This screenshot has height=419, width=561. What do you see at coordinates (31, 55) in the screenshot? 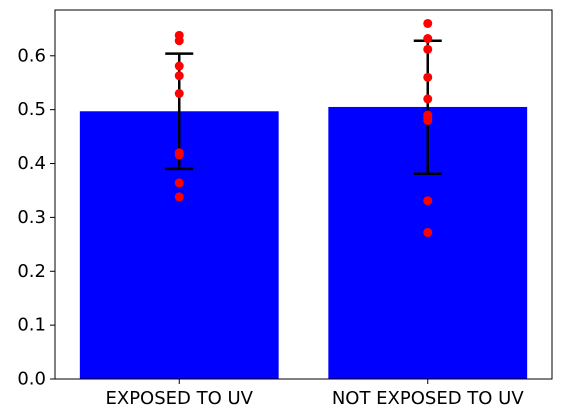
I see `y-tick-label-6: 0.6` at bounding box center [31, 55].